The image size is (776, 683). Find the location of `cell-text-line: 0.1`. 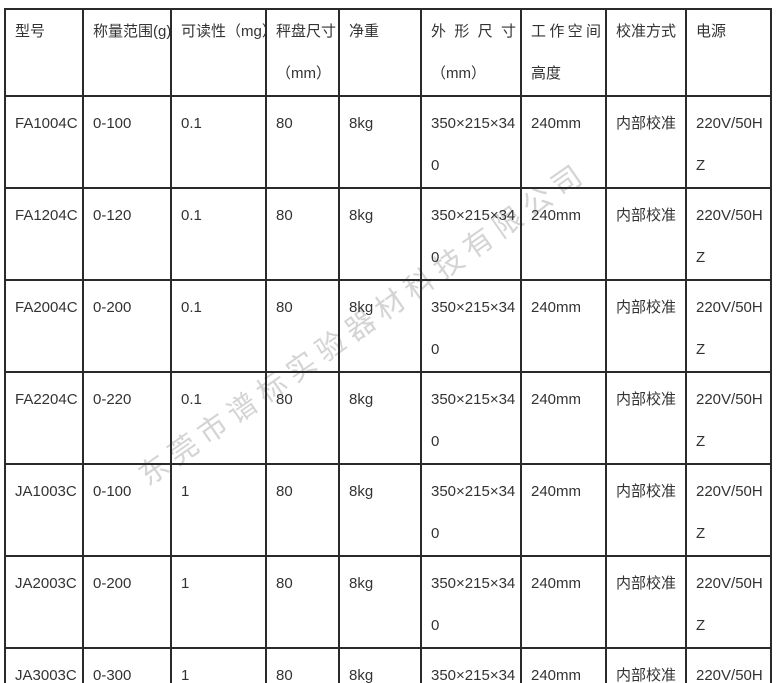

cell-text-line: 0.1 is located at coordinates (191, 215).